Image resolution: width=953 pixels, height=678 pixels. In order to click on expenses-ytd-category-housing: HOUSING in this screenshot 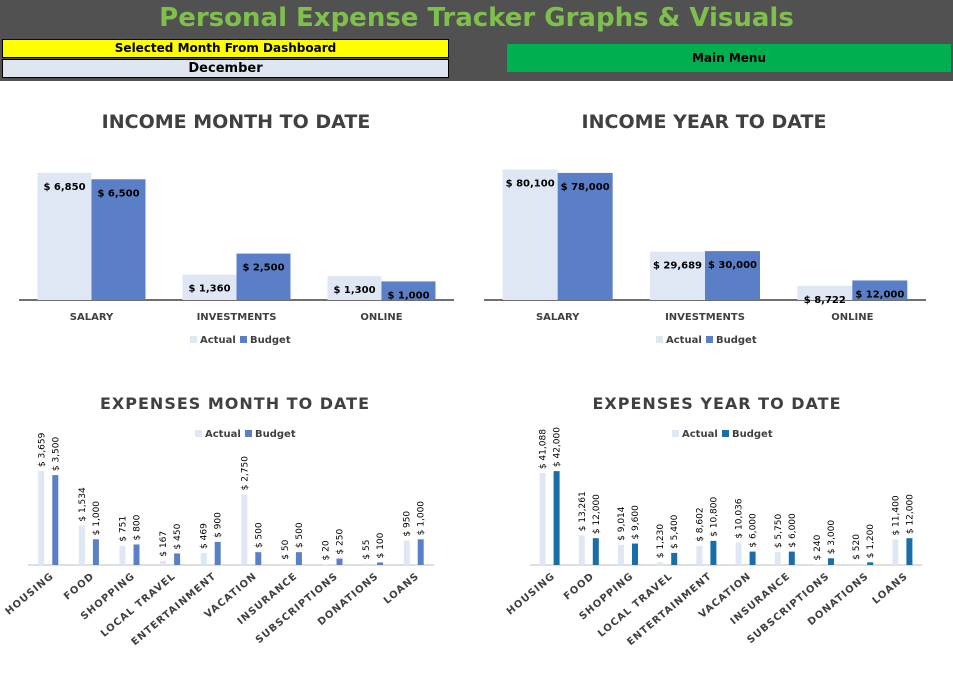, I will do `click(531, 594)`.